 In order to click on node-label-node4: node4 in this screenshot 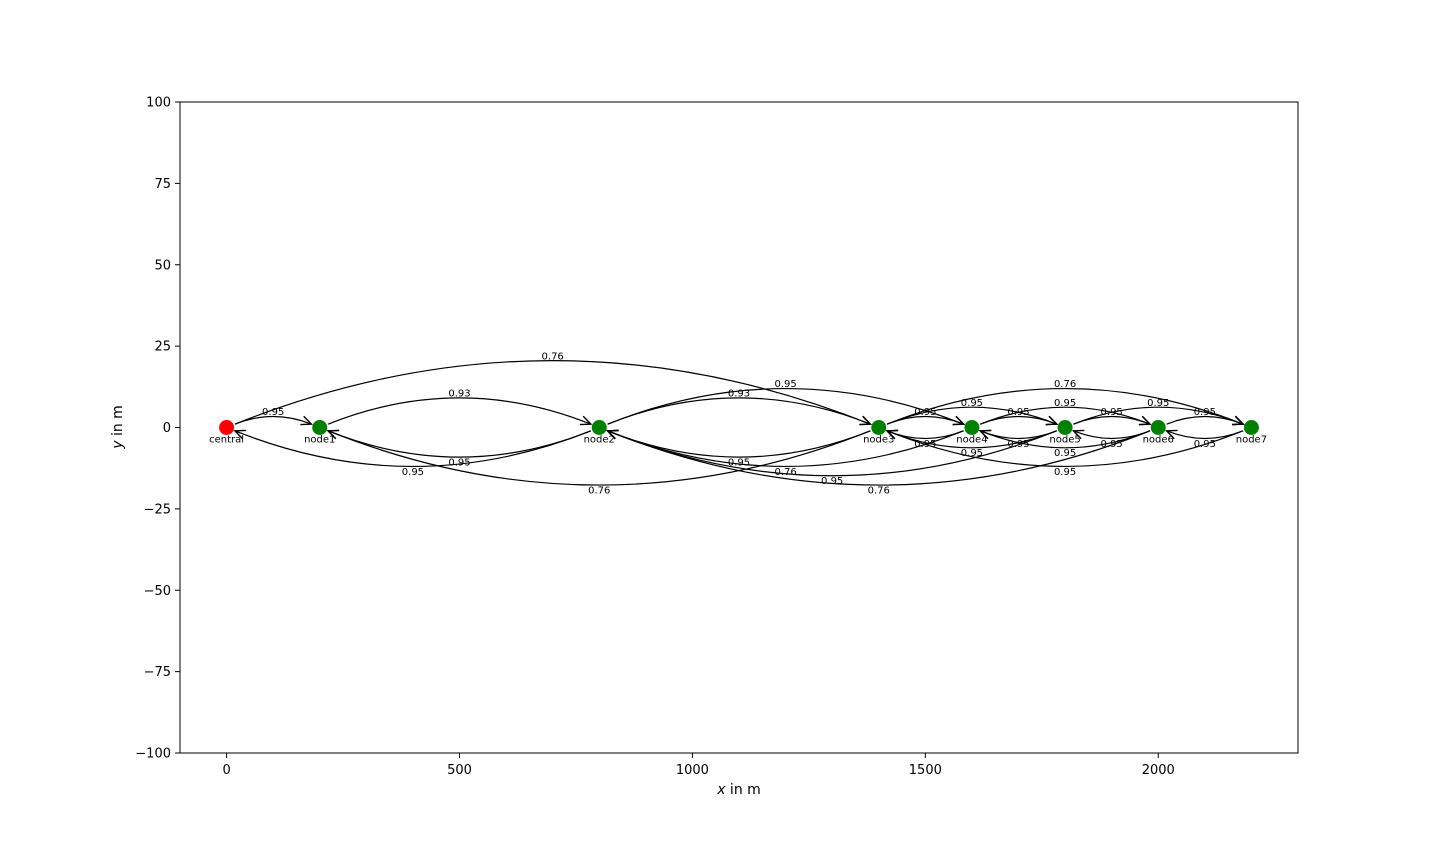, I will do `click(971, 440)`.